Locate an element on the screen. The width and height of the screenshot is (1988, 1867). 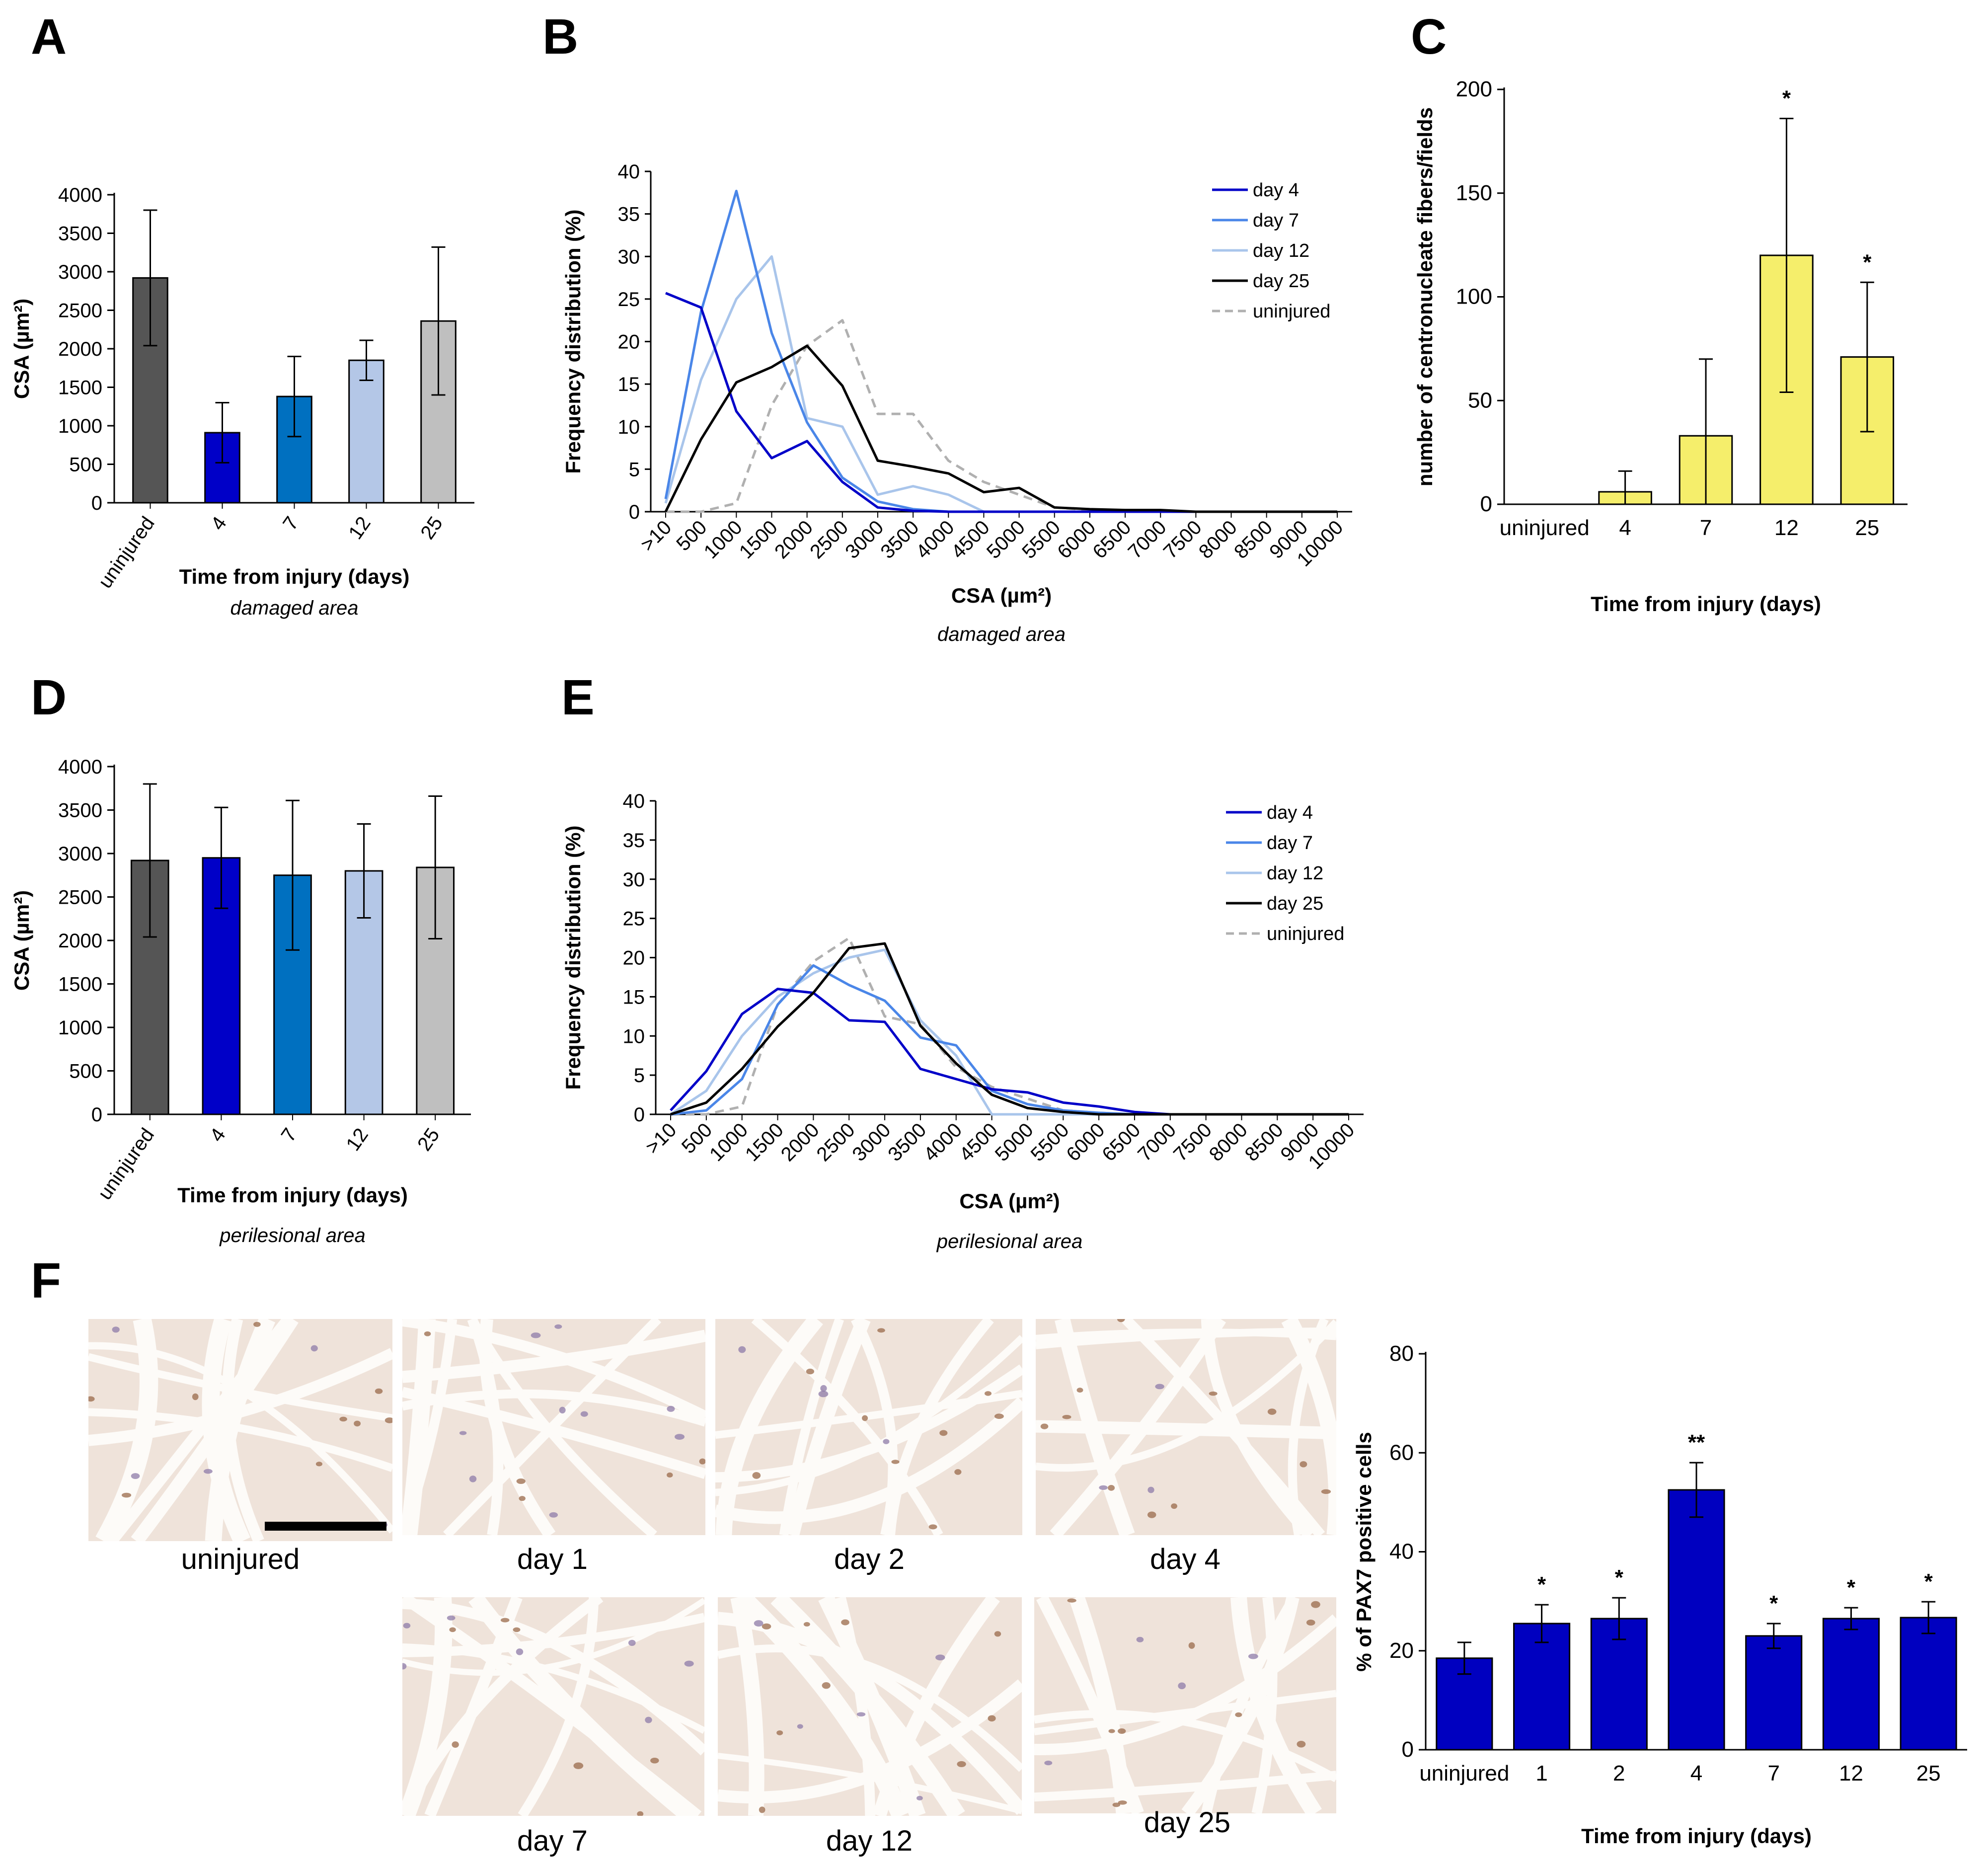
chart-caption: perilesional area is located at coordinates (292, 1235).